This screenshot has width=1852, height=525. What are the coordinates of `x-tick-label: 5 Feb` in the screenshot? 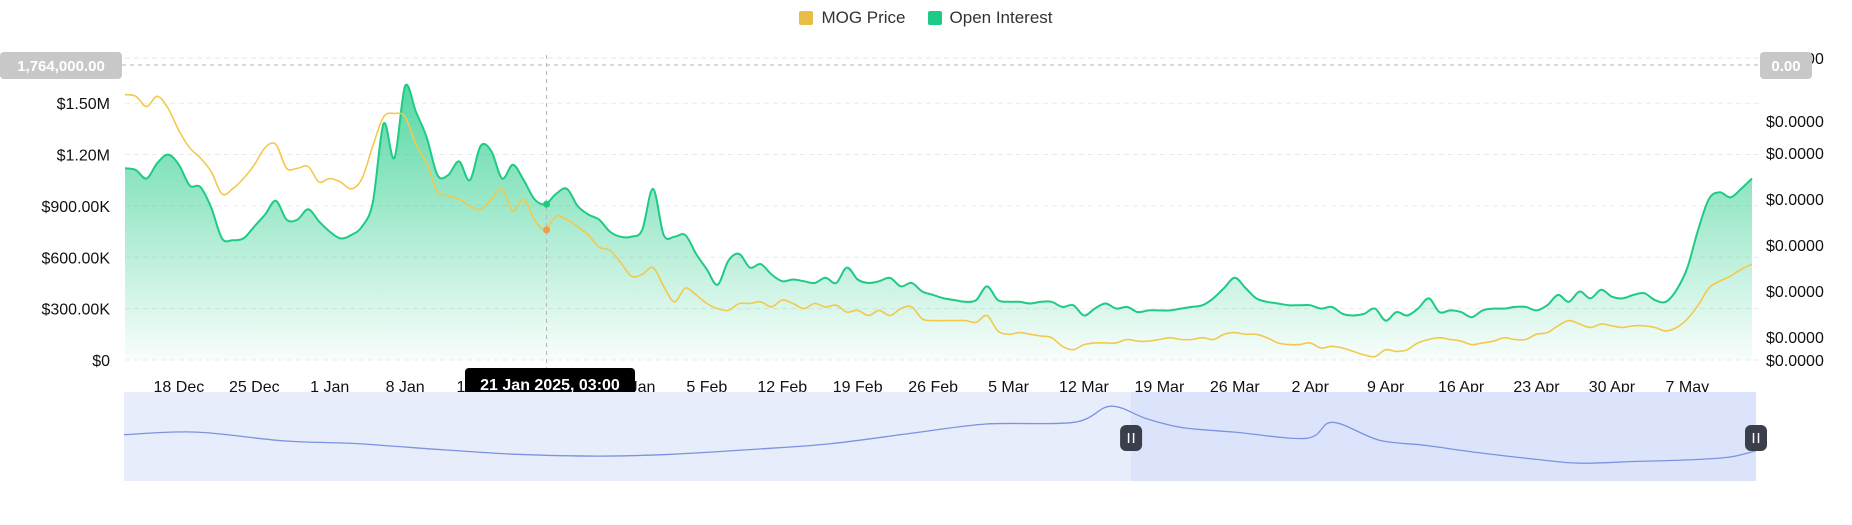 It's located at (706, 387).